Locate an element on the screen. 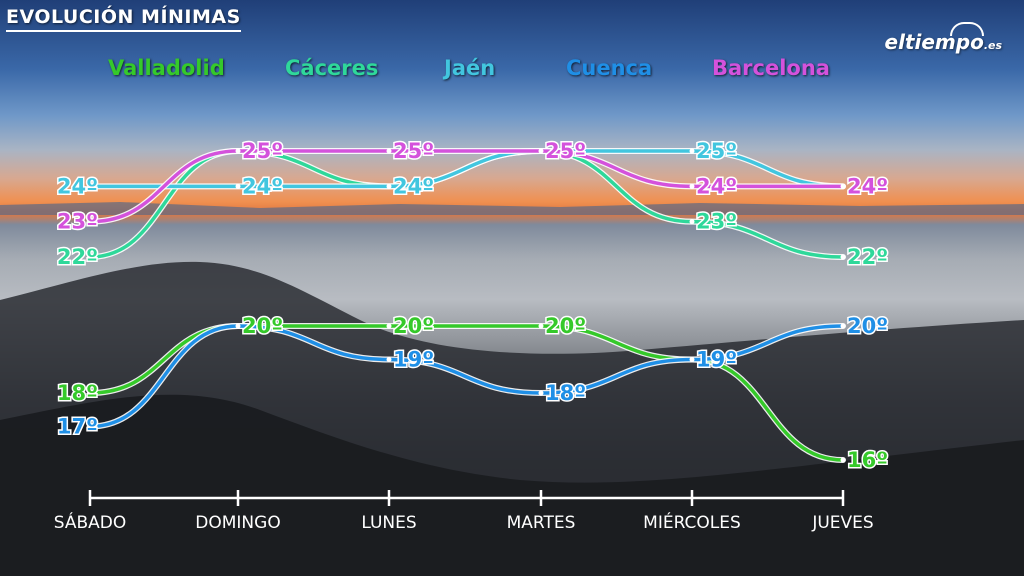 This screenshot has height=576, width=1024. value-label: 17º is located at coordinates (77, 427).